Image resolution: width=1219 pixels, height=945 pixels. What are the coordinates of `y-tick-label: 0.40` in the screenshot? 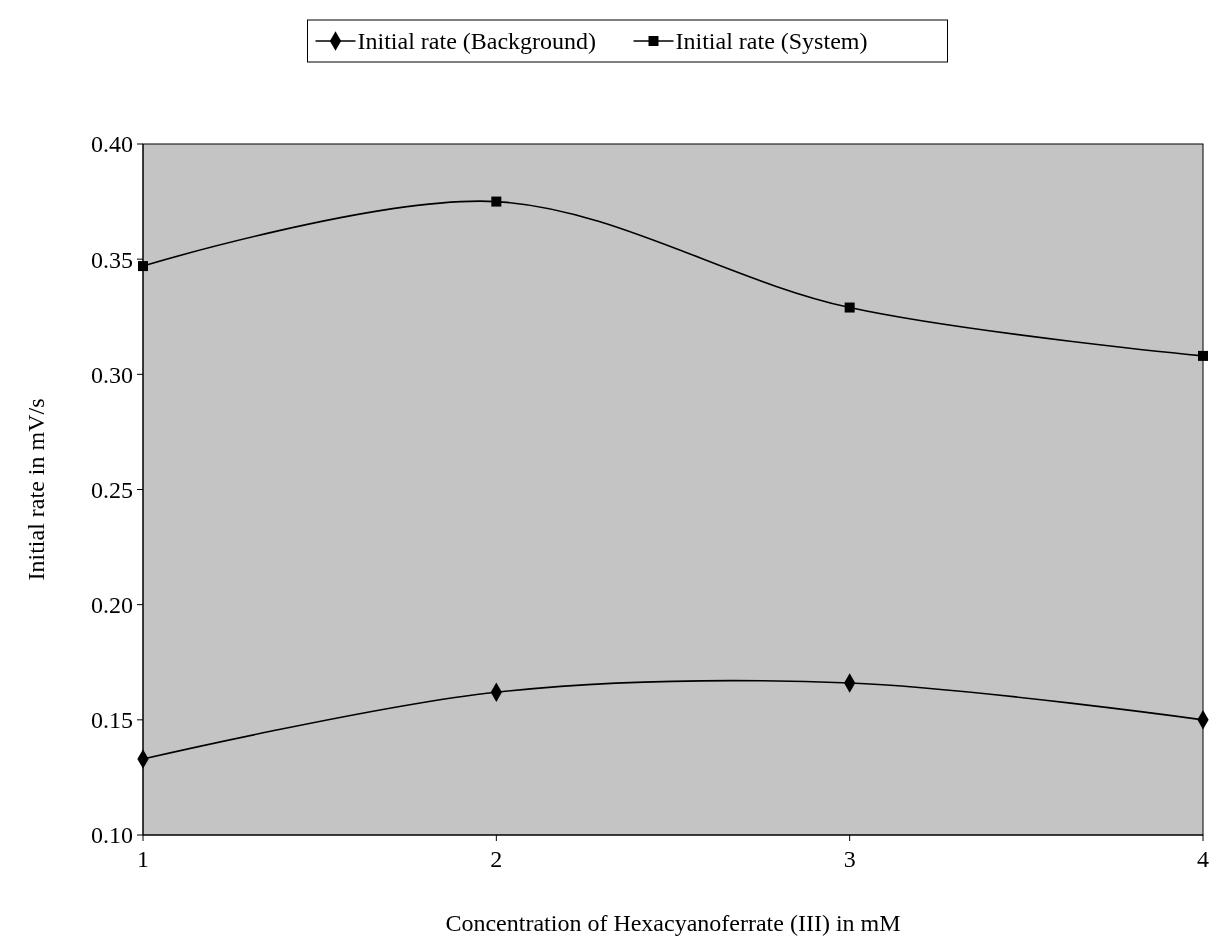 It's located at (112, 144).